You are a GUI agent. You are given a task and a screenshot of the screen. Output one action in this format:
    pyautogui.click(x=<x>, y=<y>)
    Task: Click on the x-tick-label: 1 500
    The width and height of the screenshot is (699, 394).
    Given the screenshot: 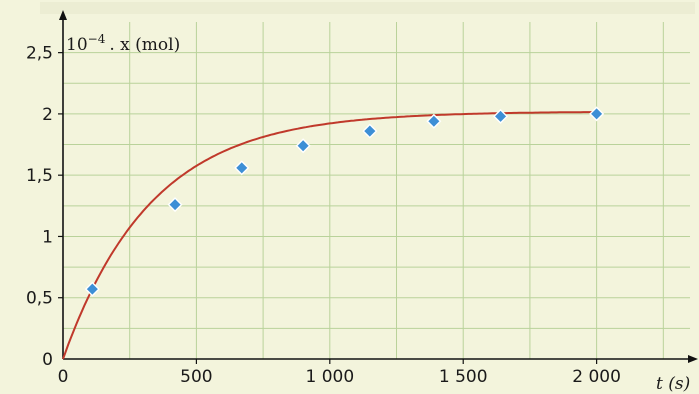 What is the action you would take?
    pyautogui.click(x=463, y=377)
    